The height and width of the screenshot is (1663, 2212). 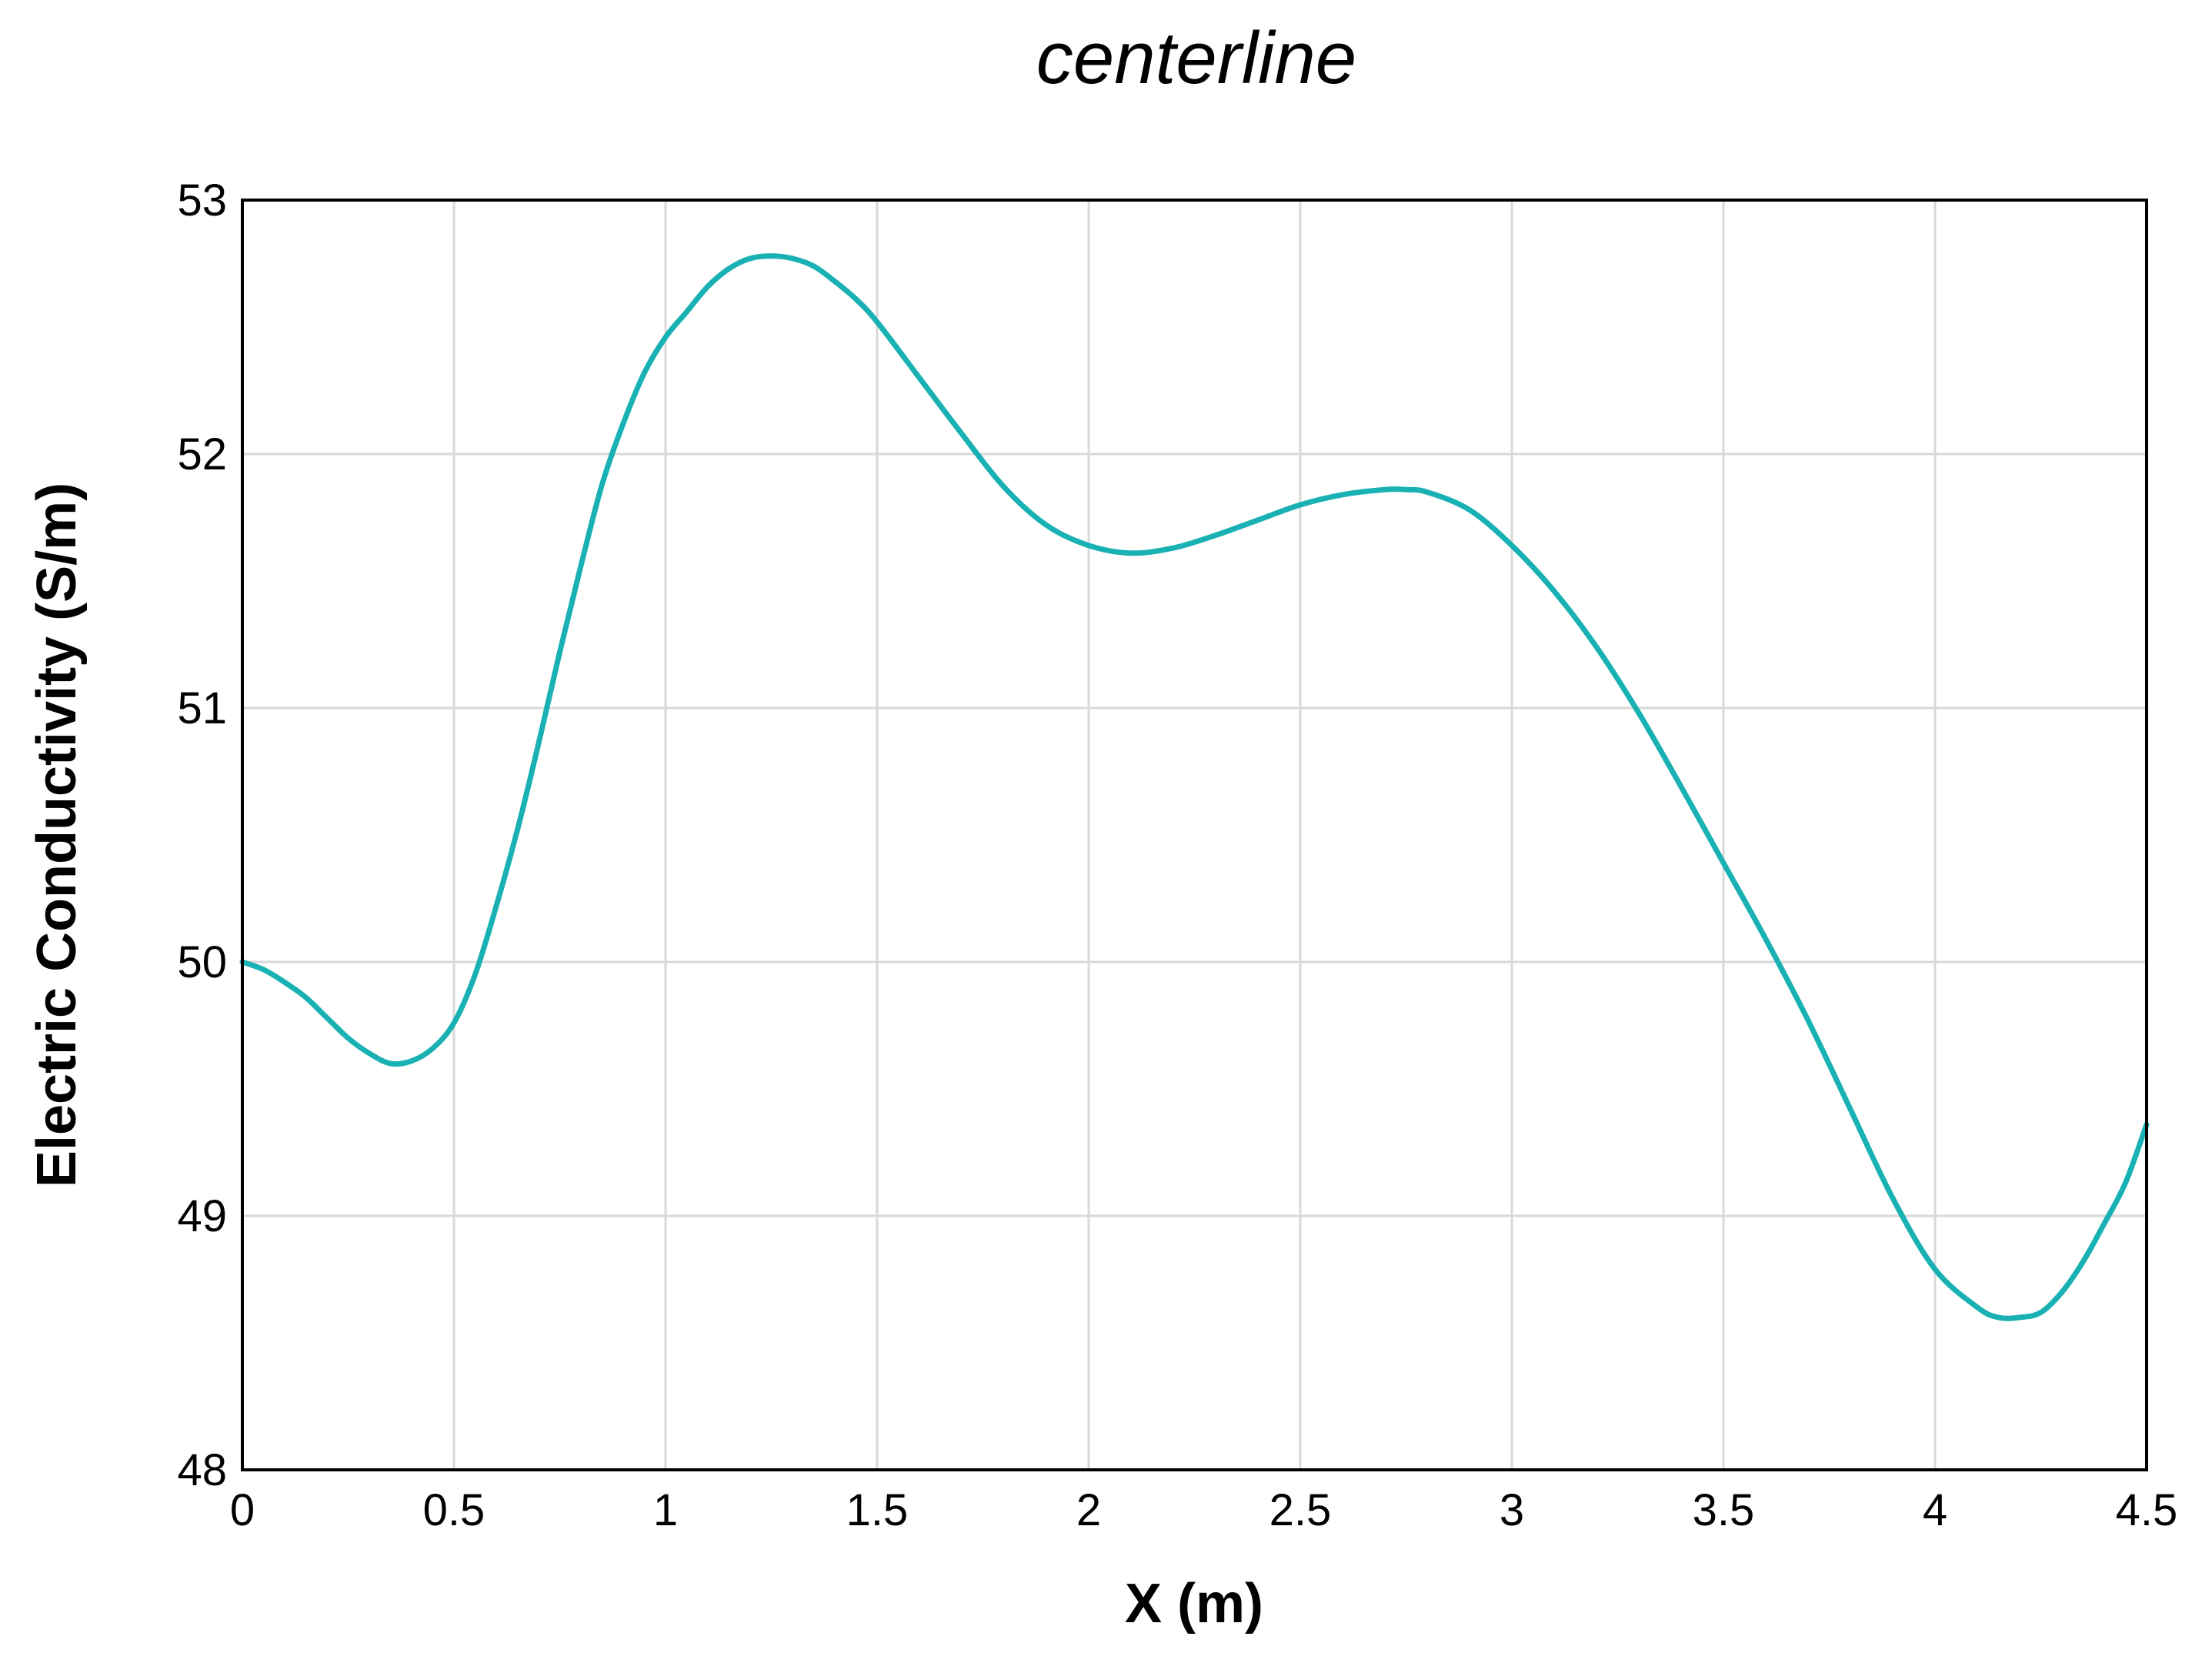 What do you see at coordinates (1194, 1604) in the screenshot?
I see `x-axis-title: X (m)` at bounding box center [1194, 1604].